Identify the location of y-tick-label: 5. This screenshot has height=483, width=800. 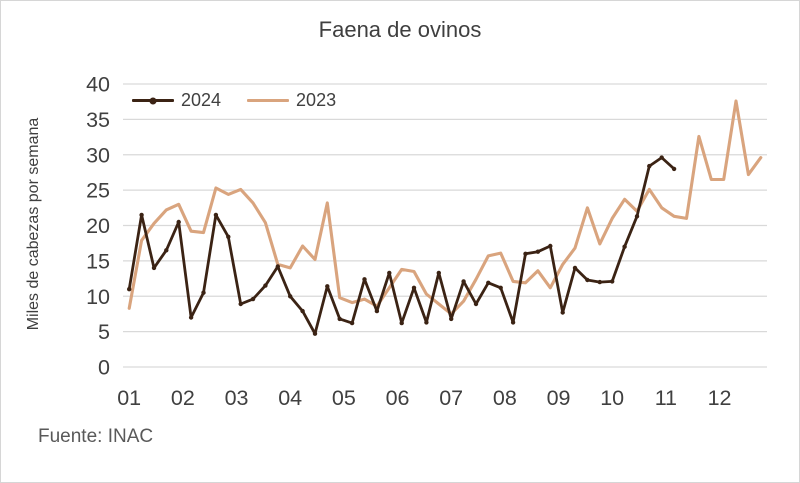
(104, 332).